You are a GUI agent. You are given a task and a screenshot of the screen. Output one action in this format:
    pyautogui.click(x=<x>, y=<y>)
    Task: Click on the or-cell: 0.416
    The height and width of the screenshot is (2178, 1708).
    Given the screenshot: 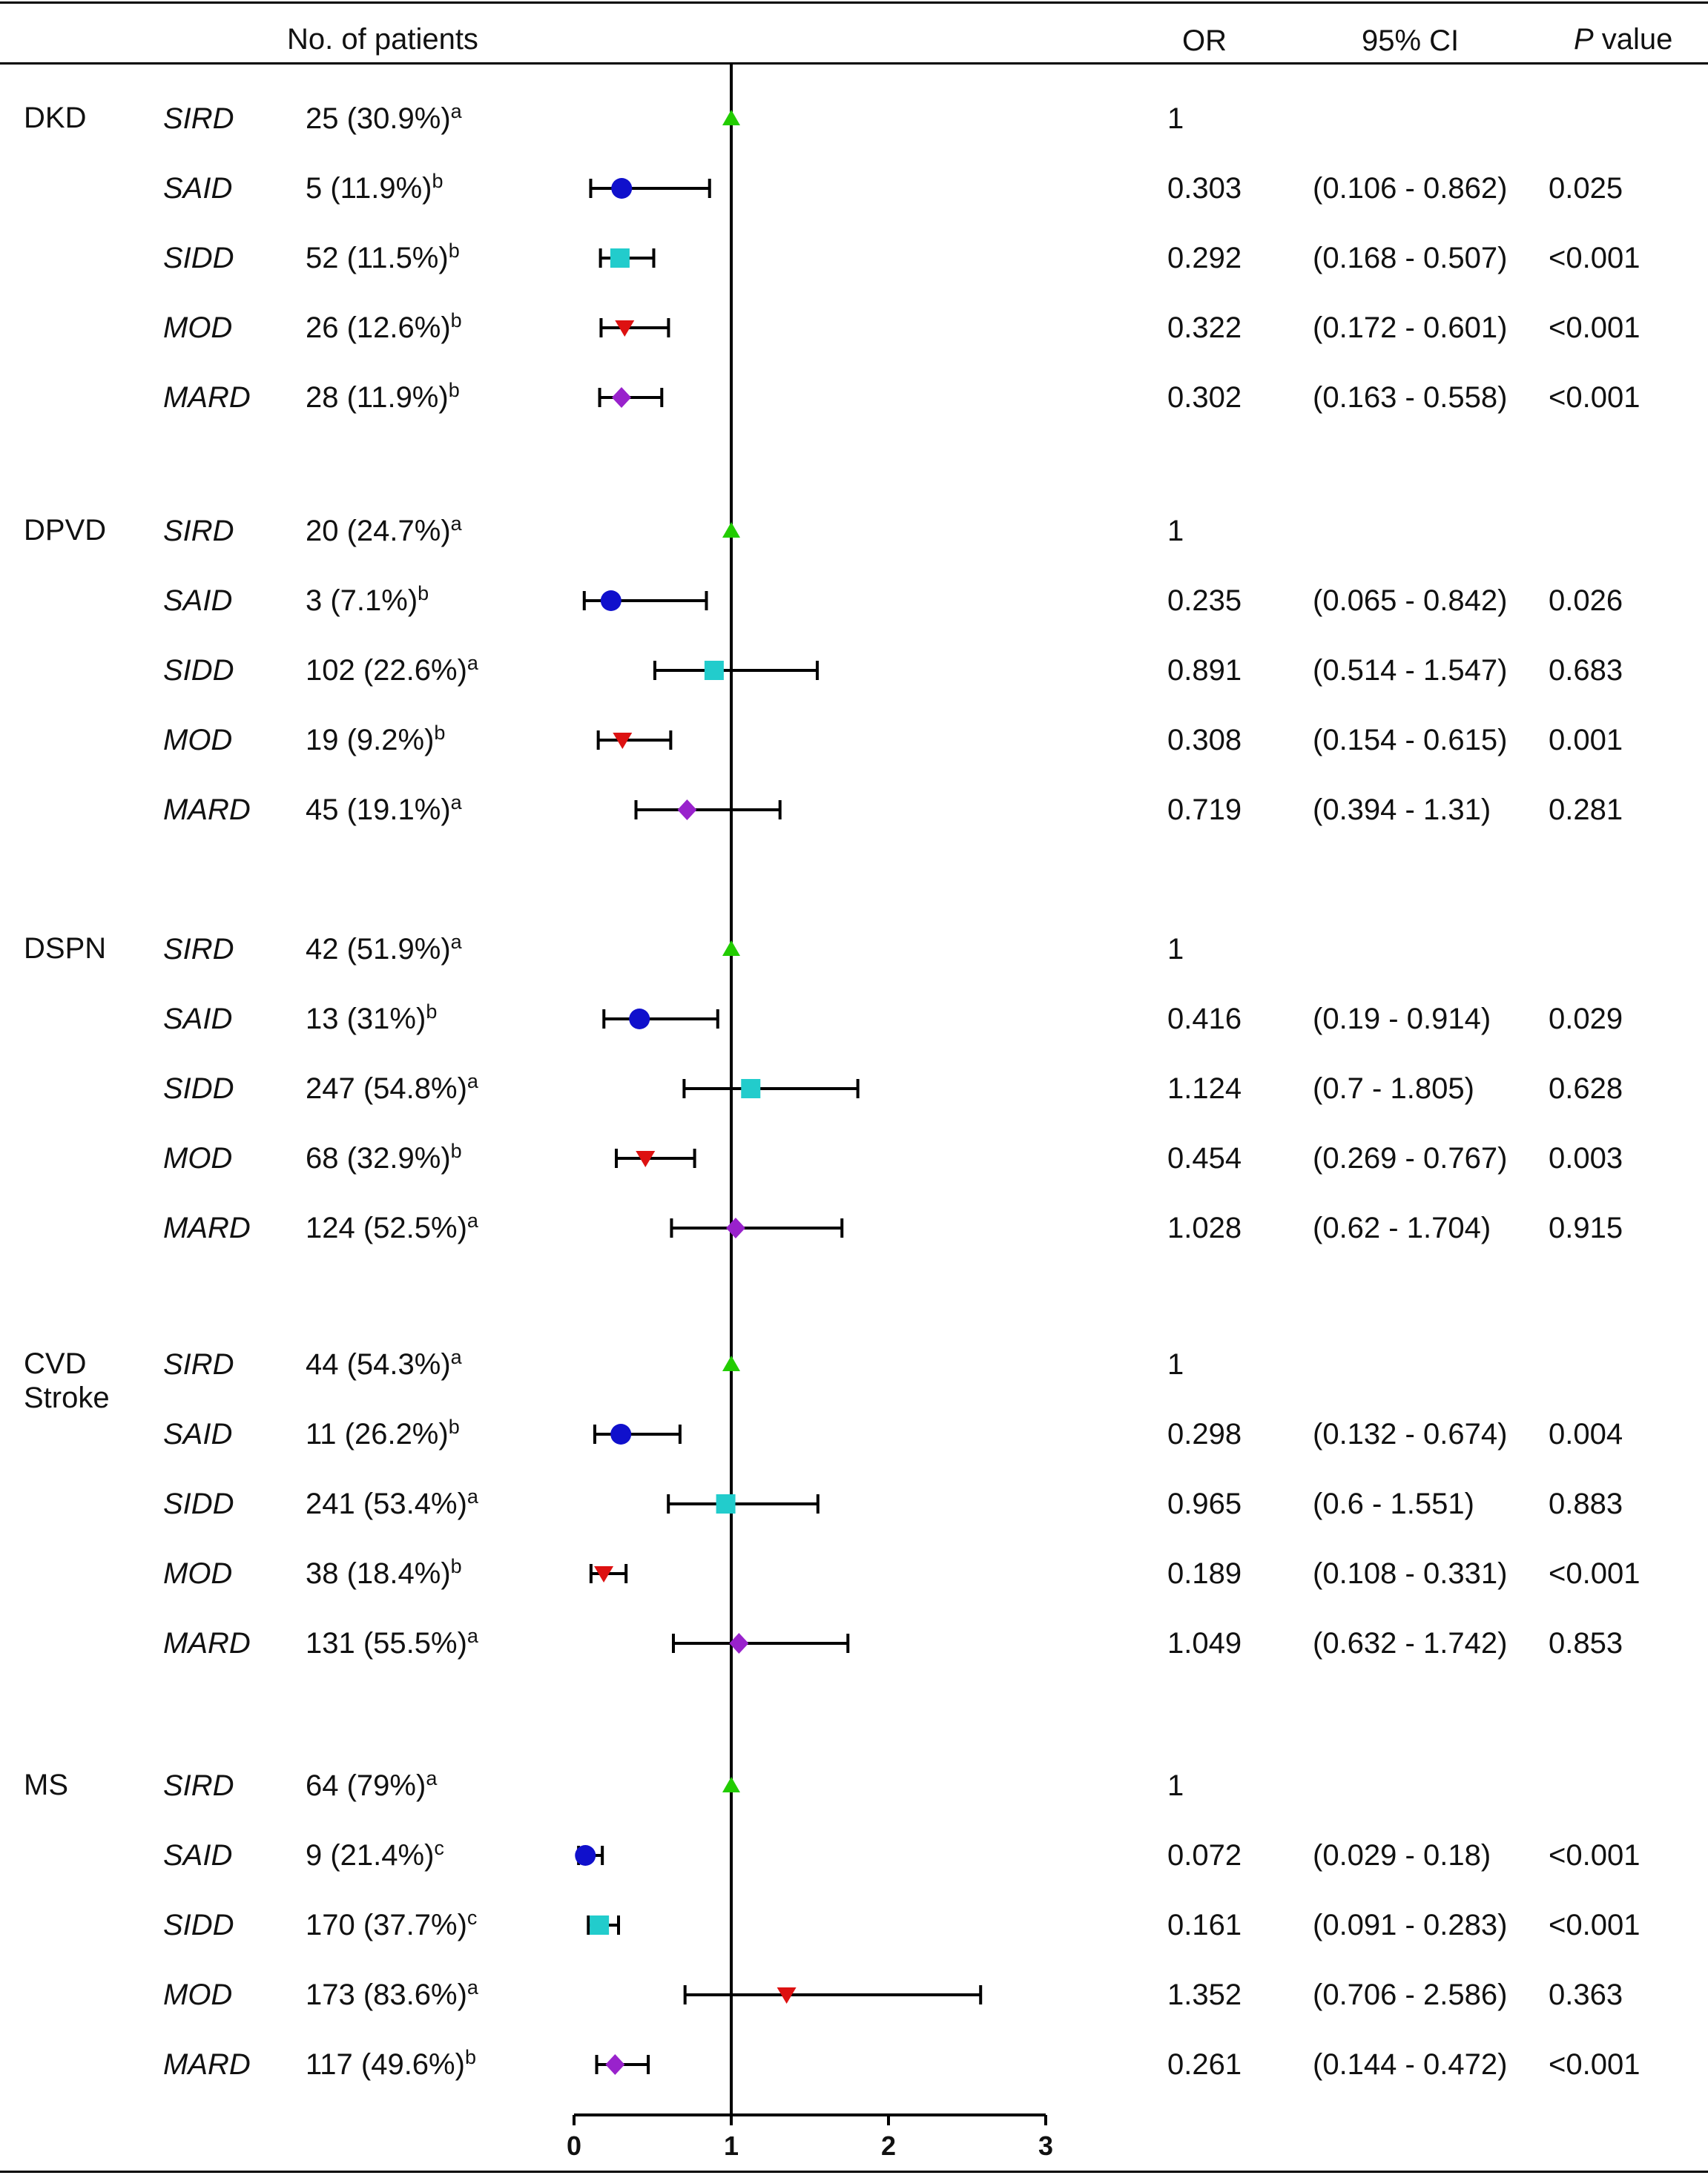 What is the action you would take?
    pyautogui.click(x=1204, y=1019)
    